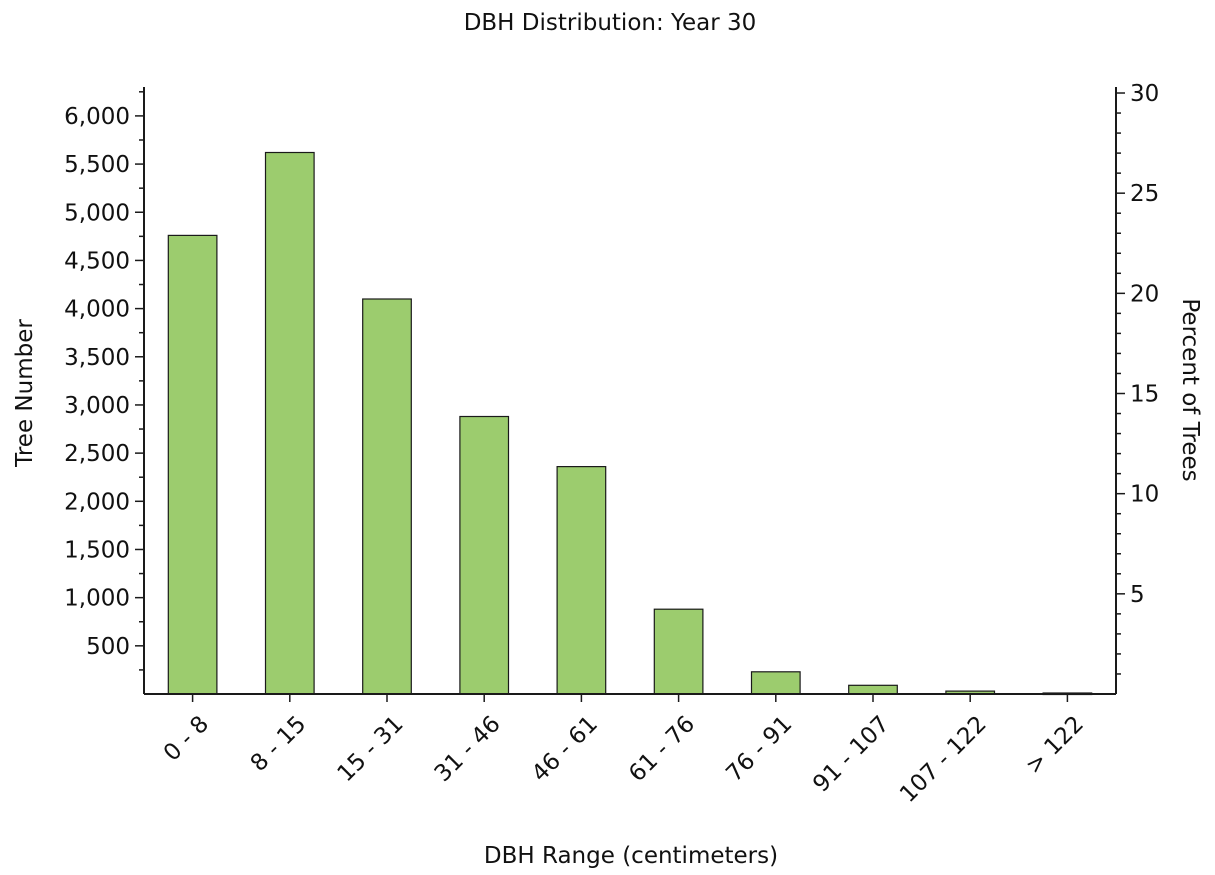  What do you see at coordinates (97, 310) in the screenshot?
I see `y-tick-label: 4,000` at bounding box center [97, 310].